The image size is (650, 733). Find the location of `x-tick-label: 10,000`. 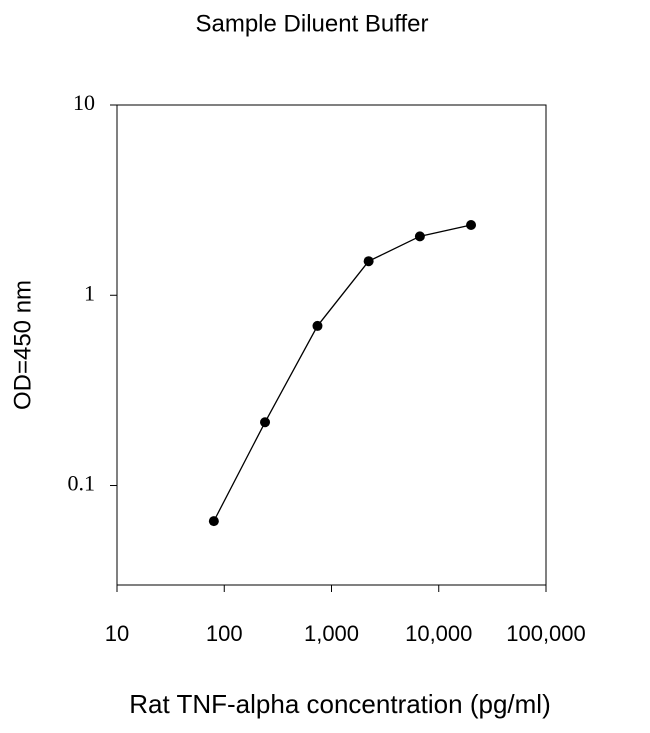

x-tick-label: 10,000 is located at coordinates (438, 633).